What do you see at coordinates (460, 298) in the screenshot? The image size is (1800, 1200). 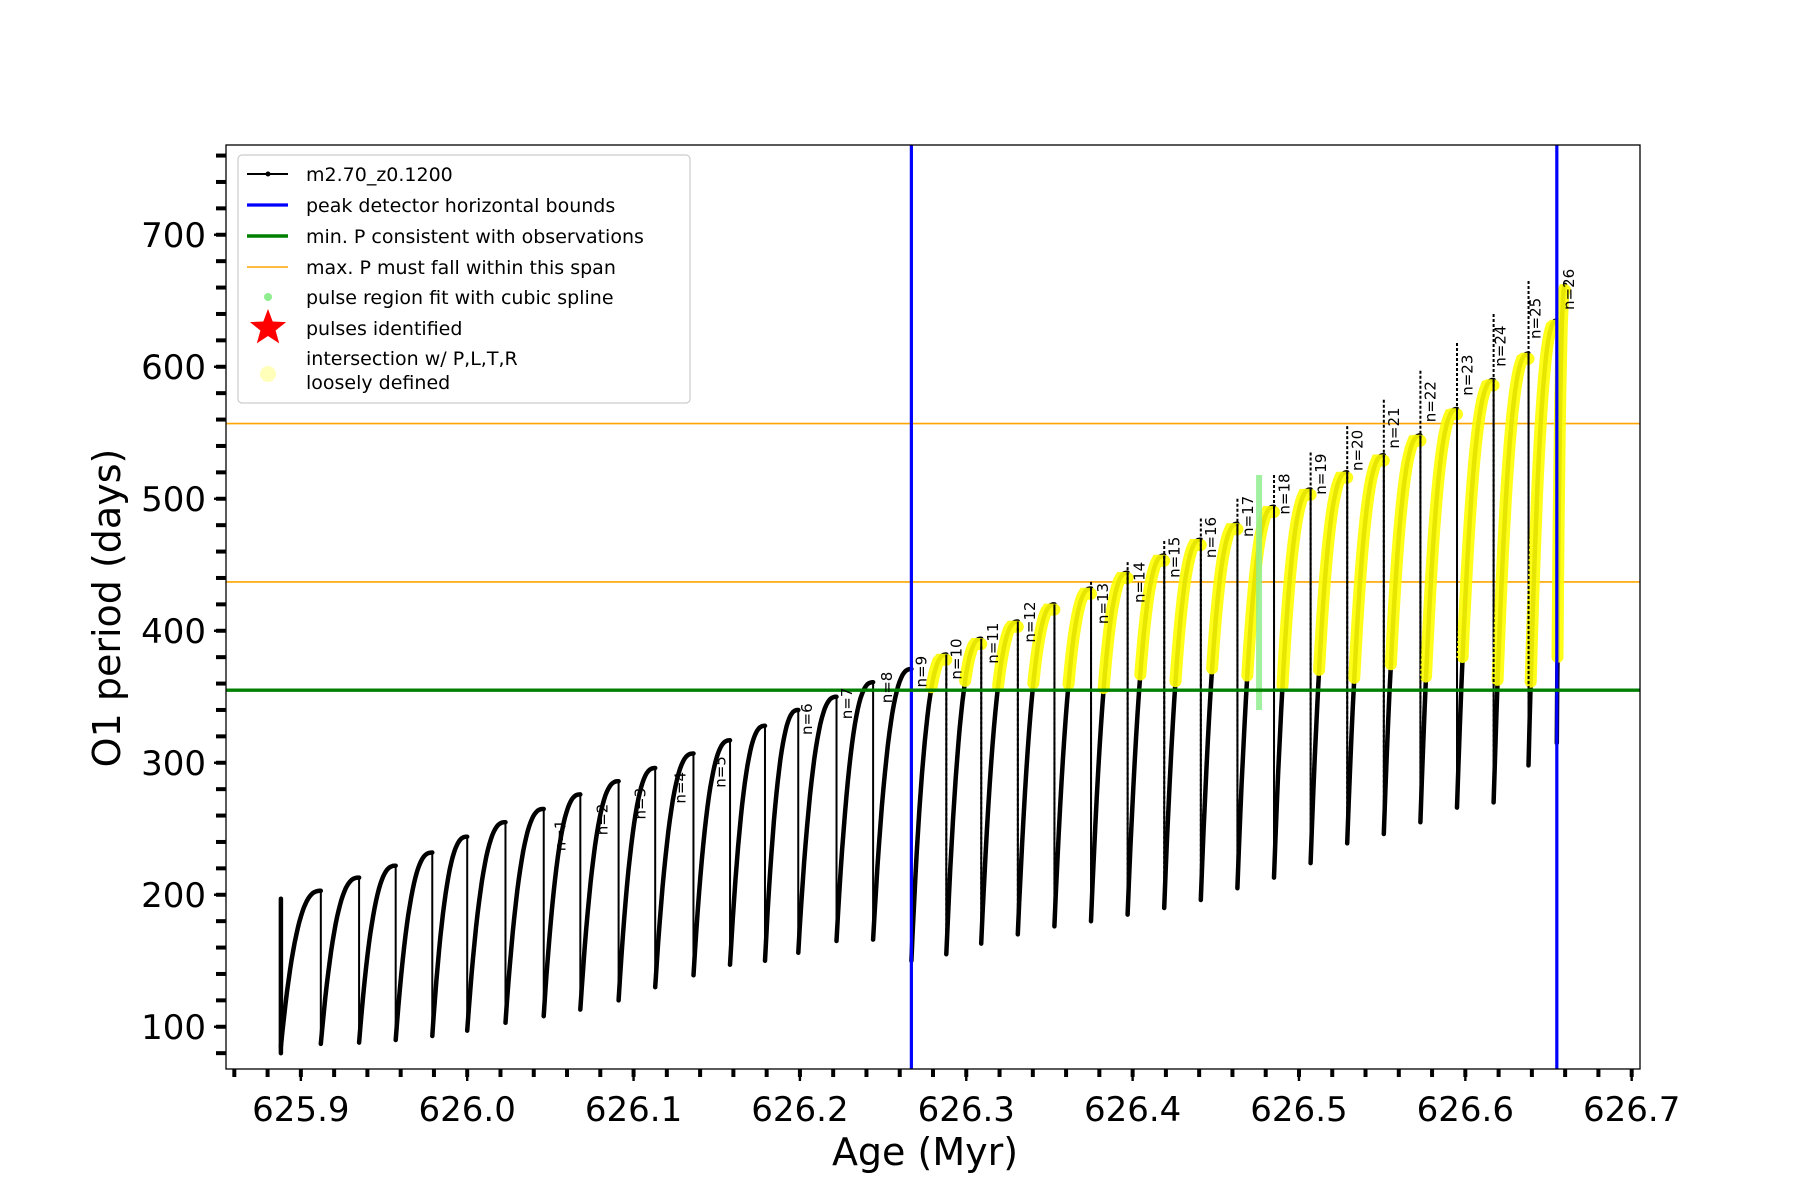 I see `legend-label: pulse region fit with cubic spline` at bounding box center [460, 298].